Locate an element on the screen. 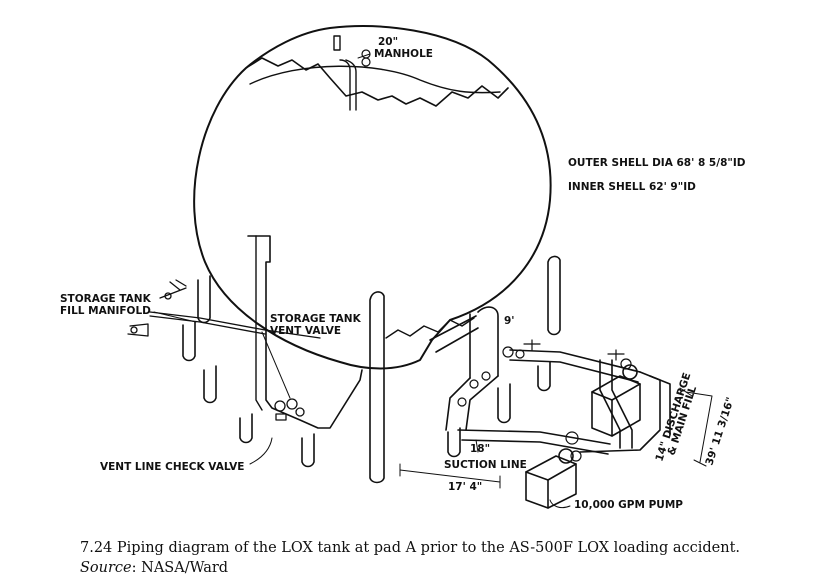 The image size is (815, 588). suction-size-label: 18" is located at coordinates (480, 449).